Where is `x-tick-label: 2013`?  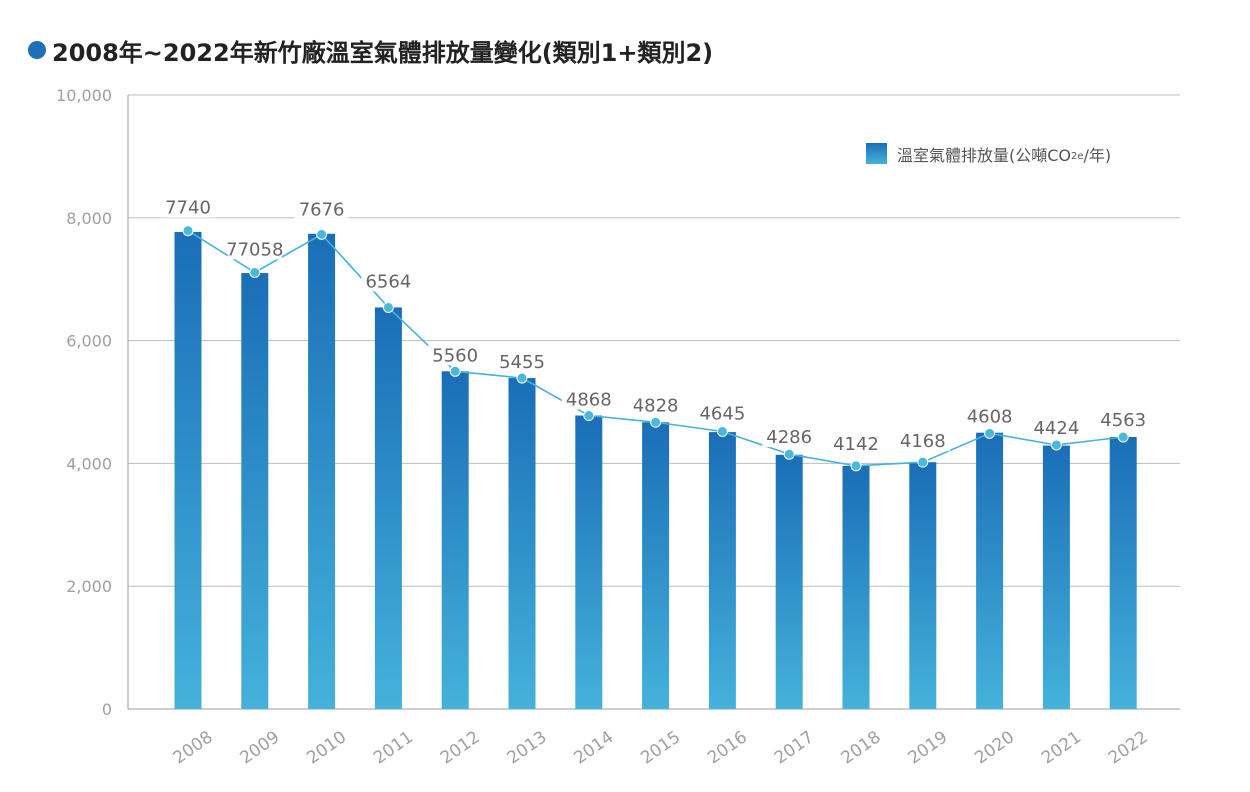
x-tick-label: 2013 is located at coordinates (527, 747).